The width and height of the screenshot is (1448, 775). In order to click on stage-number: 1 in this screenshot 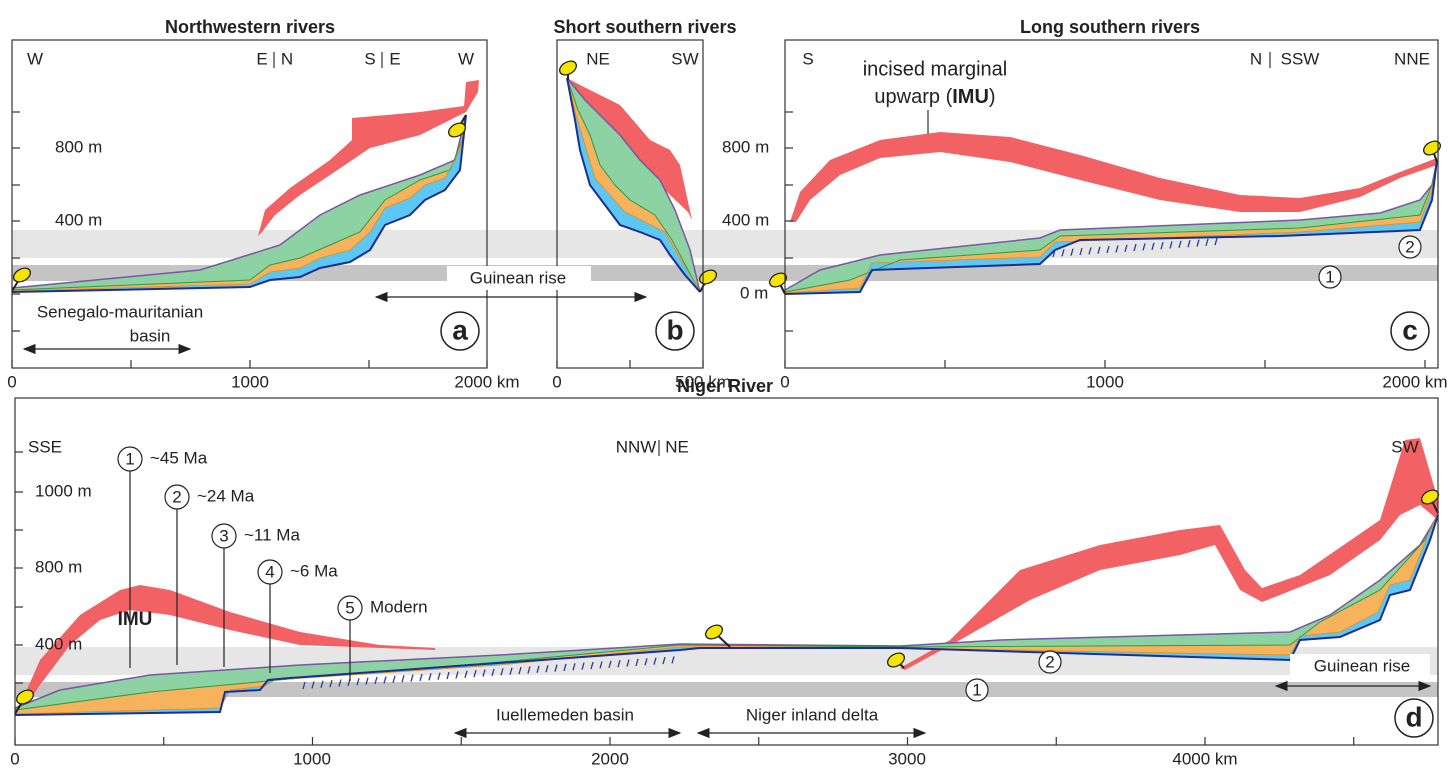, I will do `click(129, 458)`.